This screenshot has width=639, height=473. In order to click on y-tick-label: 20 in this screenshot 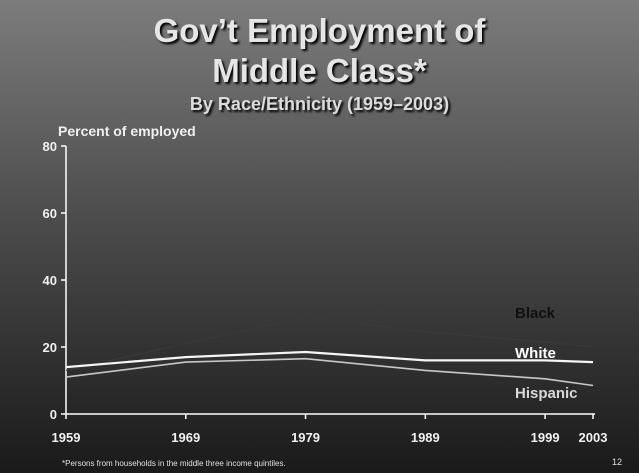, I will do `click(50, 347)`.